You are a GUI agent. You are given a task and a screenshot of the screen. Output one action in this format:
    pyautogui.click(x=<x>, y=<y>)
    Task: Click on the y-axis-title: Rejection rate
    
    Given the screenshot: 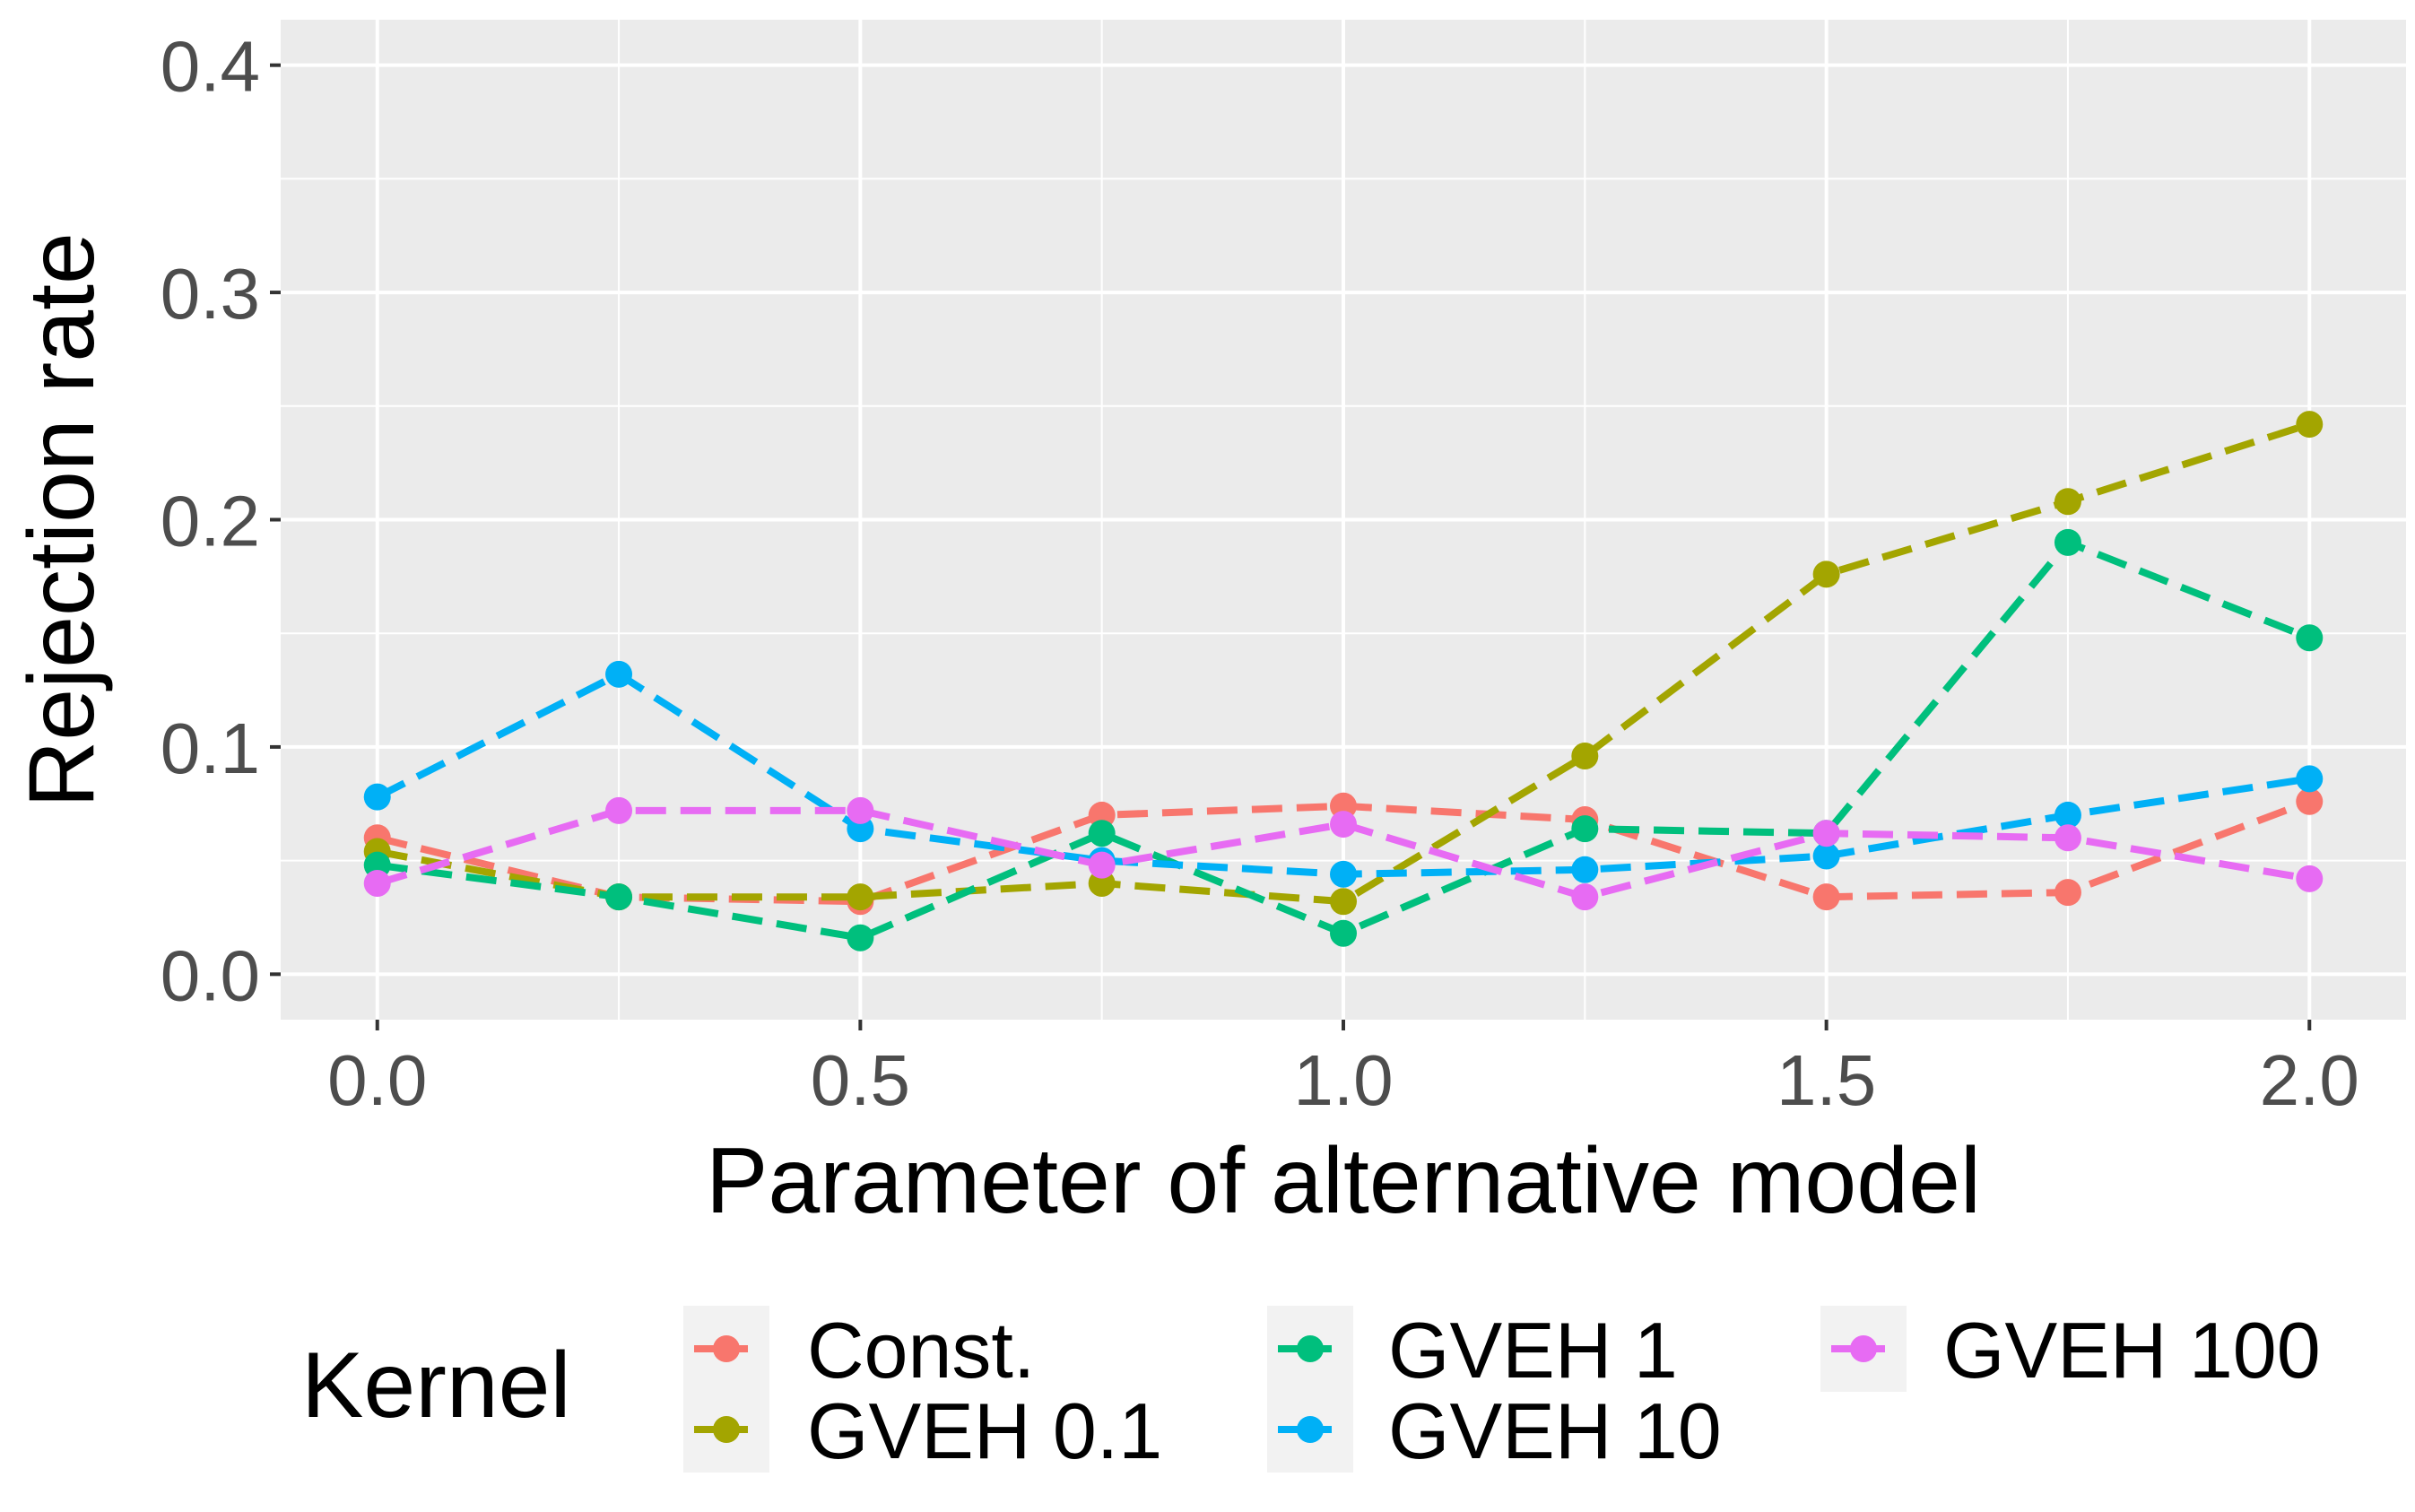 What is the action you would take?
    pyautogui.click(x=62, y=520)
    